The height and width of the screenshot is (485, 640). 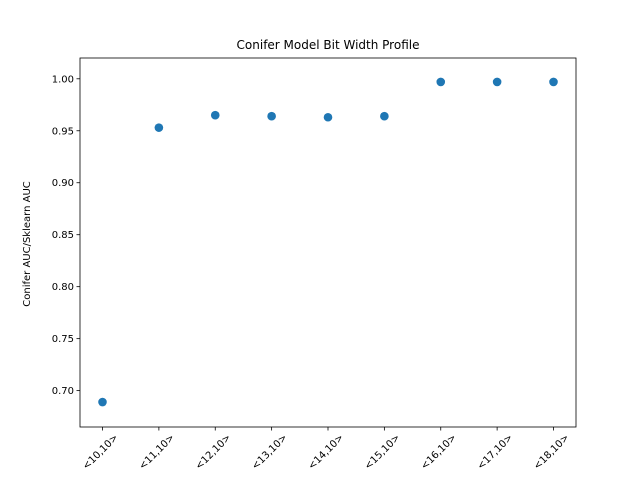 I want to click on x-tick-label: <10,10>, so click(x=101, y=452).